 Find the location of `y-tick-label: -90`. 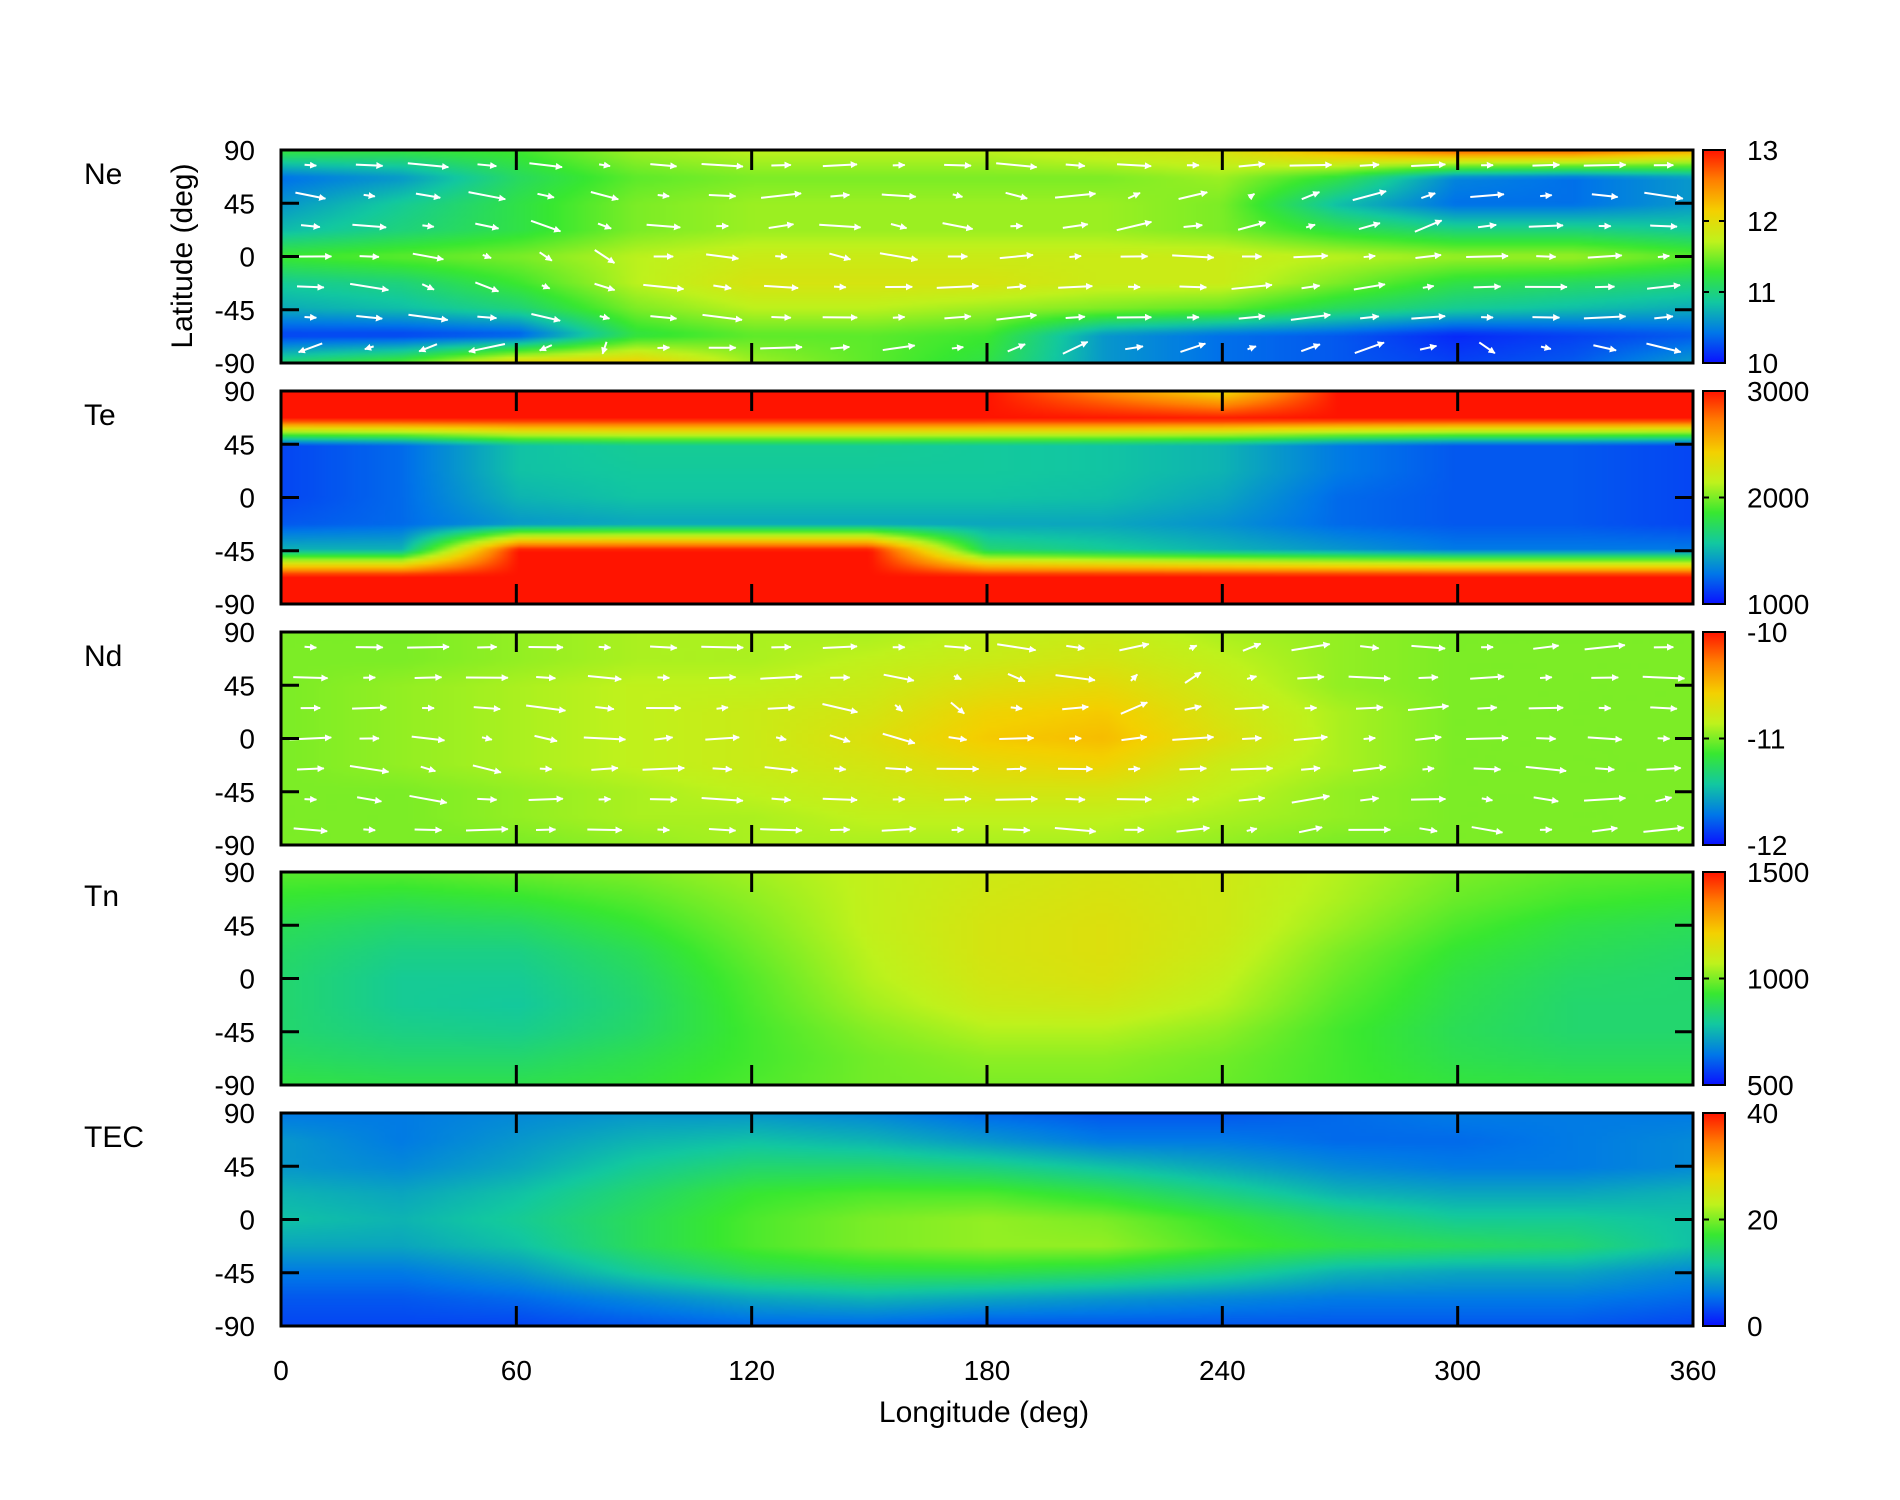

y-tick-label: -90 is located at coordinates (235, 604).